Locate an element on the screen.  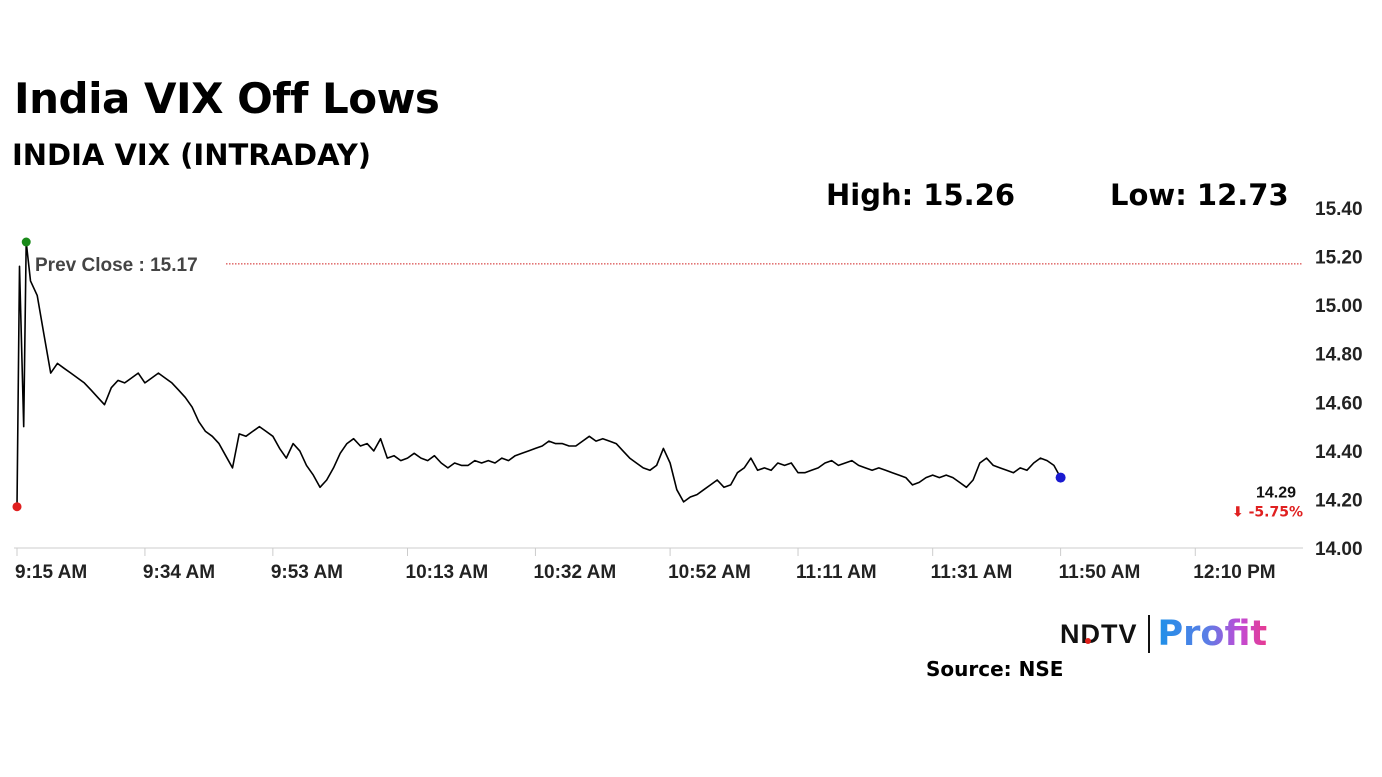
y-tick-label: 14.80 is located at coordinates (1339, 355).